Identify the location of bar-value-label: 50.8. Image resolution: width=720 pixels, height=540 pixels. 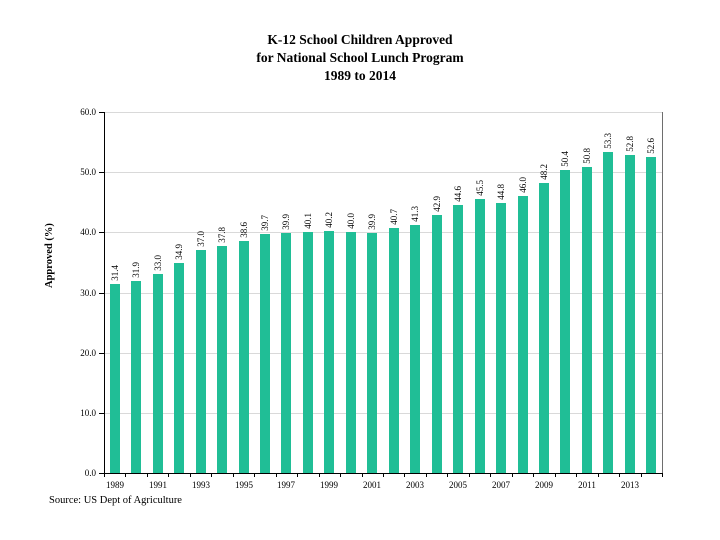
(587, 156).